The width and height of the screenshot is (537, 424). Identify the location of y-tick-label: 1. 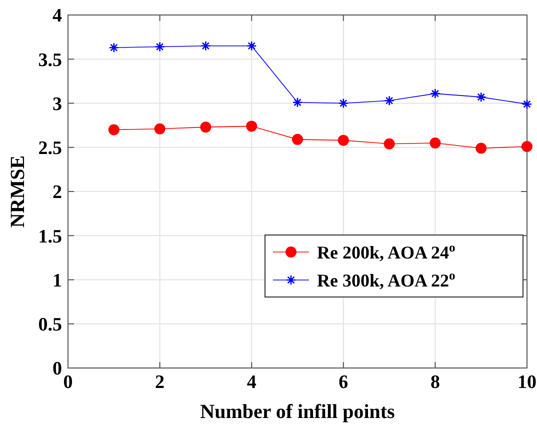
(57, 281).